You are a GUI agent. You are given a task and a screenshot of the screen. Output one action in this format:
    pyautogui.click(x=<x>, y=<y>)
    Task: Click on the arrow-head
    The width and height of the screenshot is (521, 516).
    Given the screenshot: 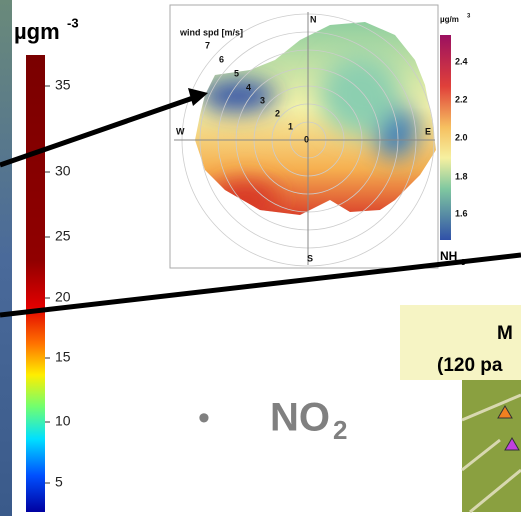 What is the action you would take?
    pyautogui.click(x=198, y=97)
    